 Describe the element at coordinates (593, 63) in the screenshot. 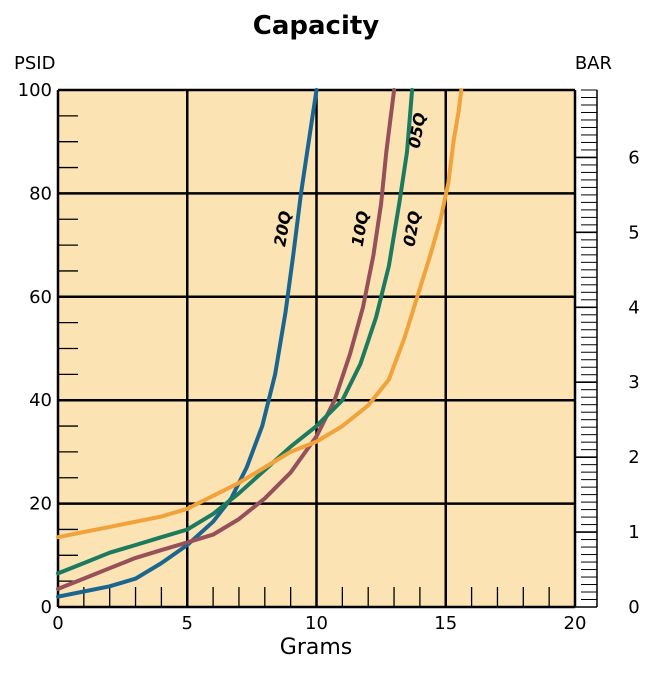

I see `right-axis-unit-label: BAR` at that location.